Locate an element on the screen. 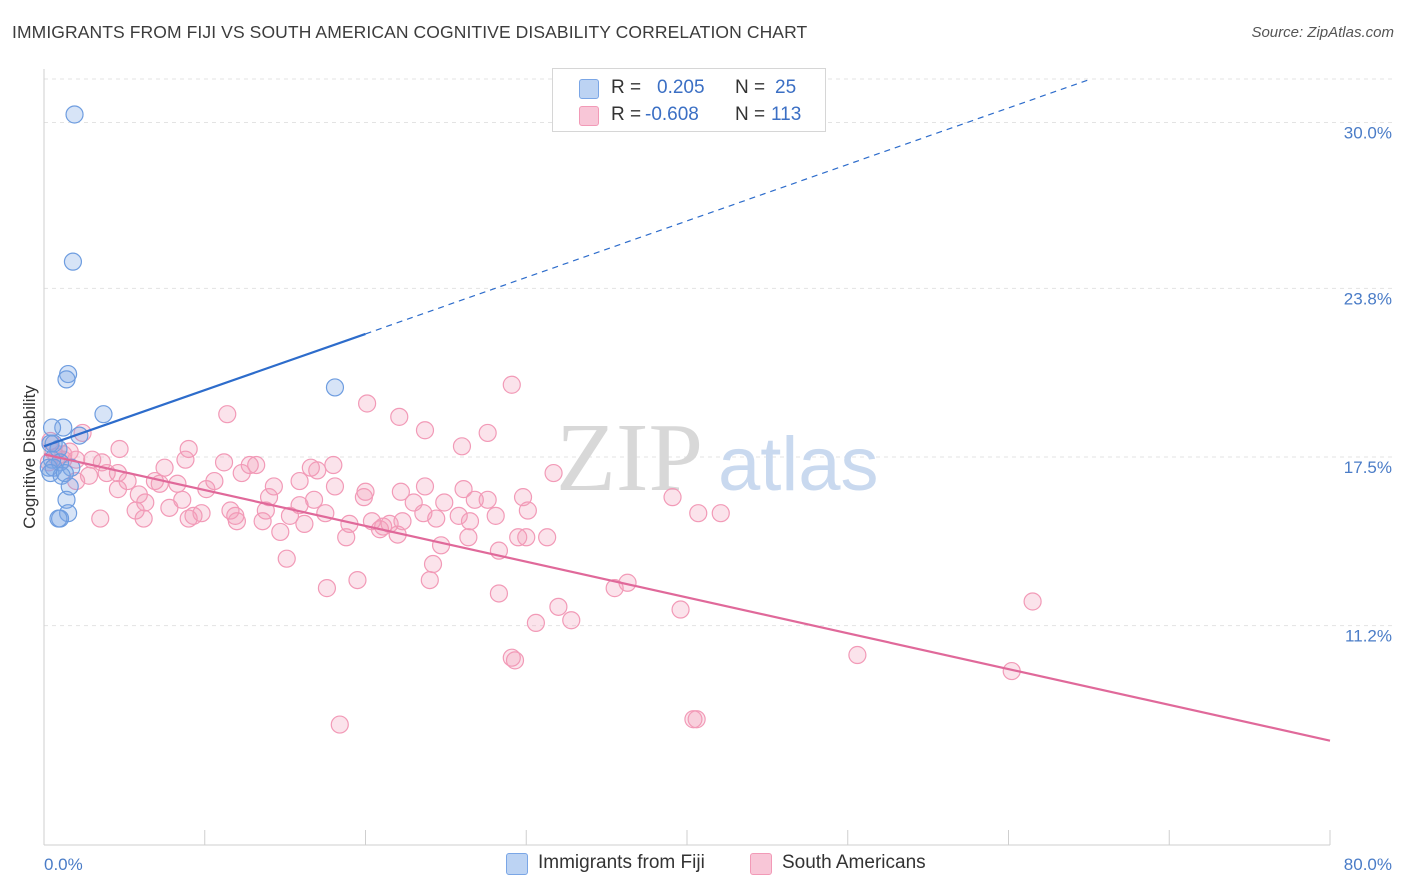 This screenshot has width=1406, height=892. legend-n-value: 113 is located at coordinates (786, 114).